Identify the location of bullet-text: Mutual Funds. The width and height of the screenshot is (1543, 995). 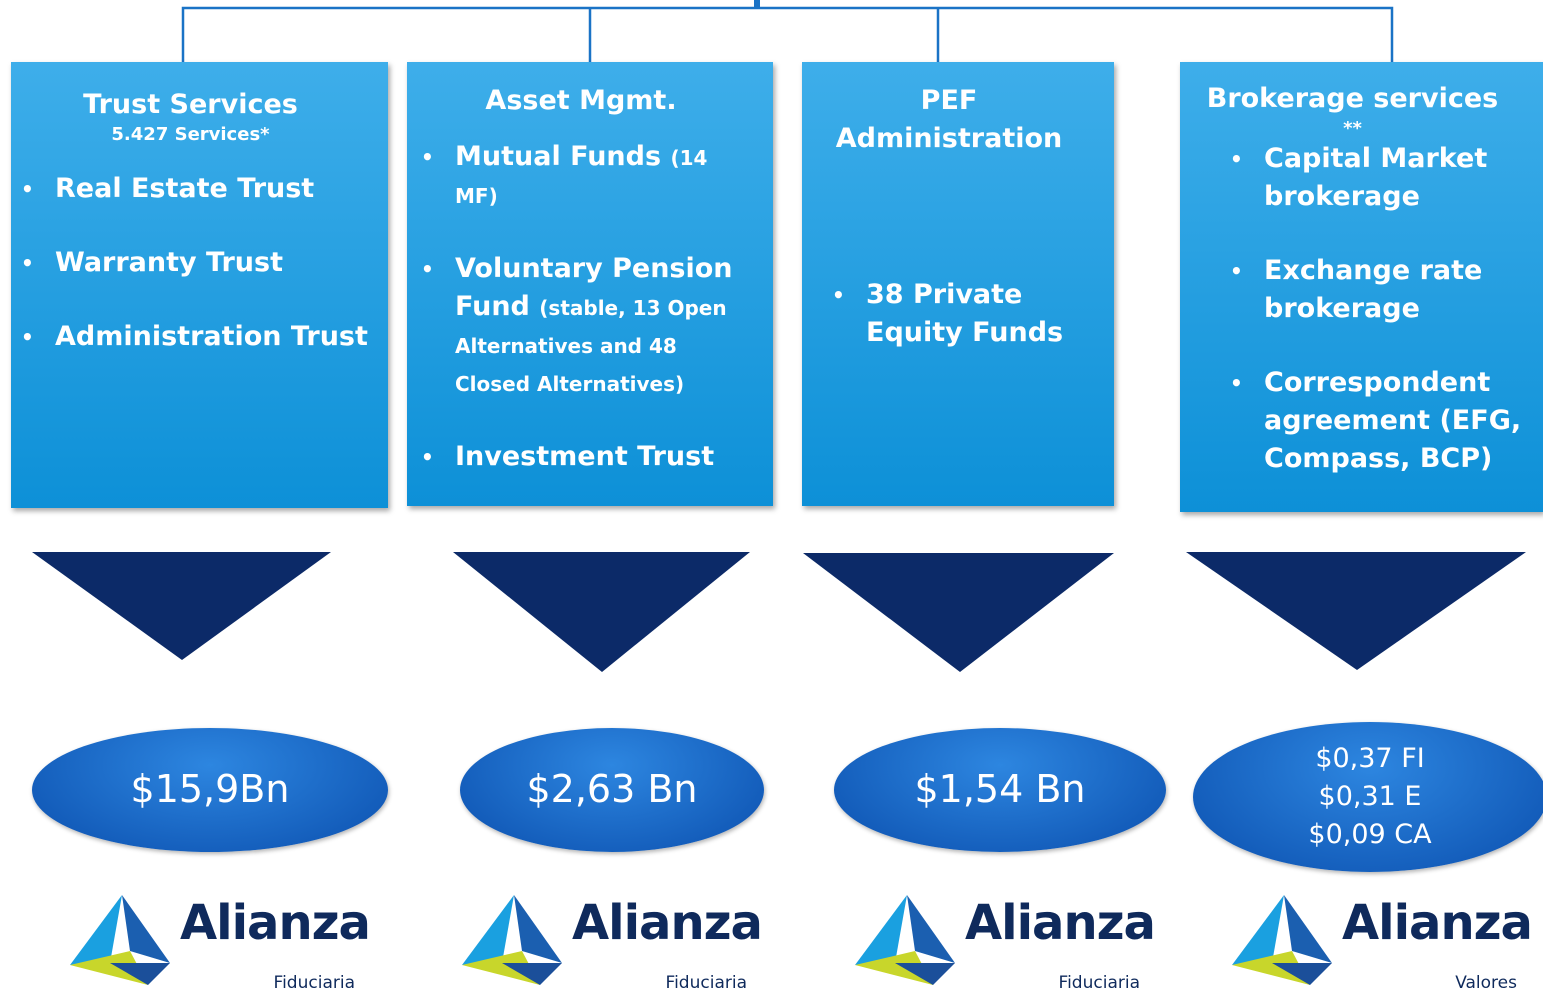
(558, 156).